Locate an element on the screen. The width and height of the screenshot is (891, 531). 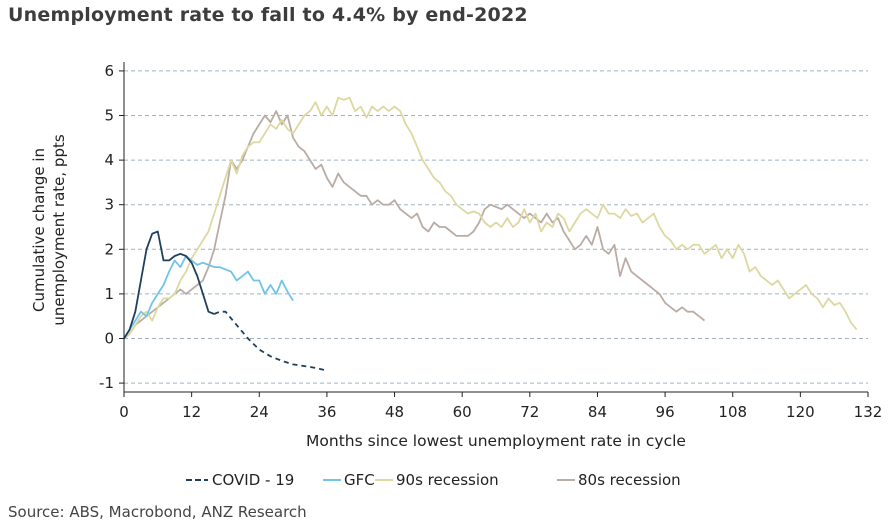
y-tick-label: 3 is located at coordinates (109, 205).